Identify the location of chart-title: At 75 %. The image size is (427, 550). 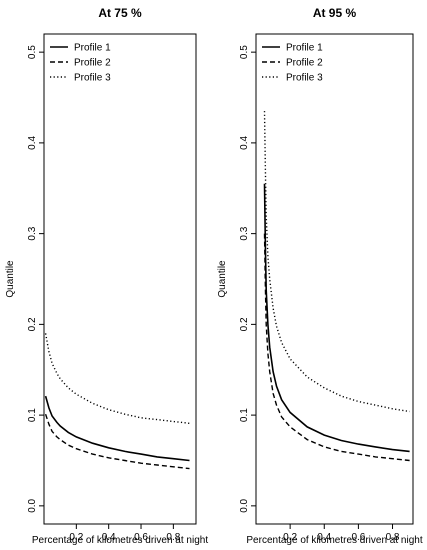
(120, 13).